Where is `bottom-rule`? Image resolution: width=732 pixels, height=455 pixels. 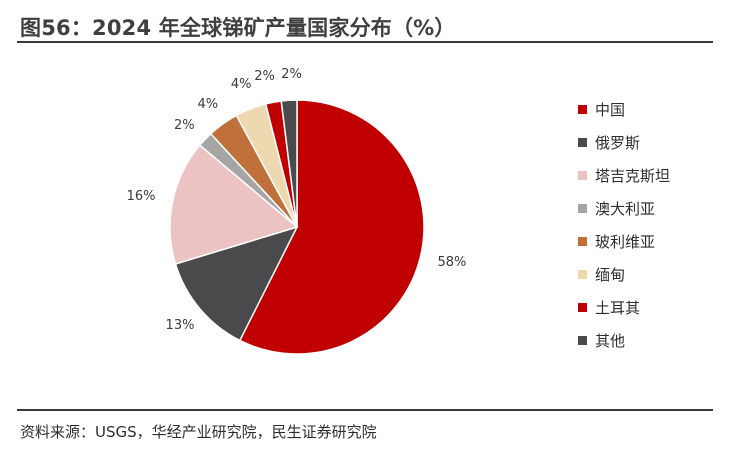 bottom-rule is located at coordinates (365, 410).